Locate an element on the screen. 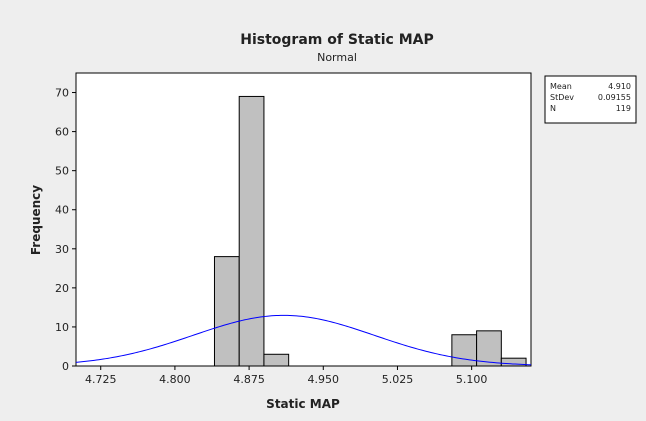 The image size is (646, 421). y-tick-label: 60 is located at coordinates (62, 132).